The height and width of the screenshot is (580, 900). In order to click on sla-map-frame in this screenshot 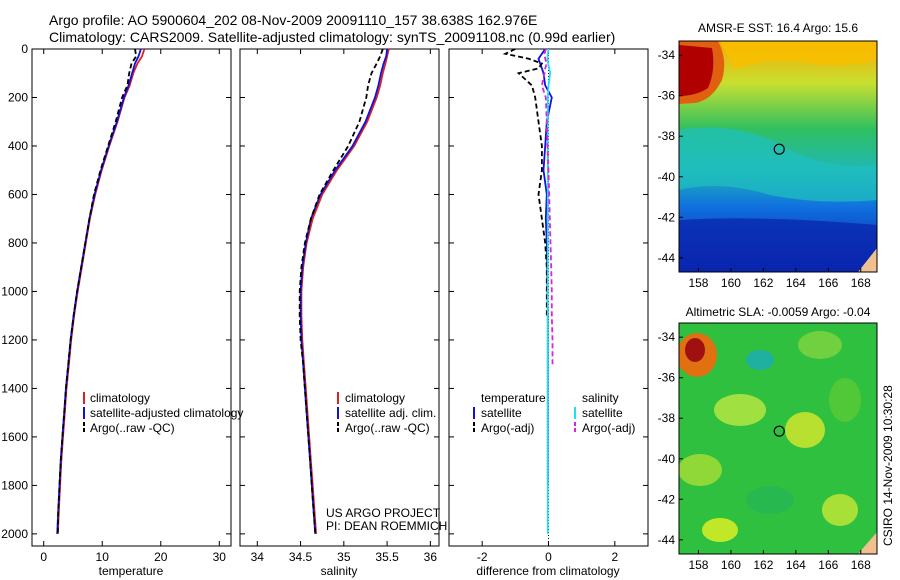, I will do `click(778, 438)`.